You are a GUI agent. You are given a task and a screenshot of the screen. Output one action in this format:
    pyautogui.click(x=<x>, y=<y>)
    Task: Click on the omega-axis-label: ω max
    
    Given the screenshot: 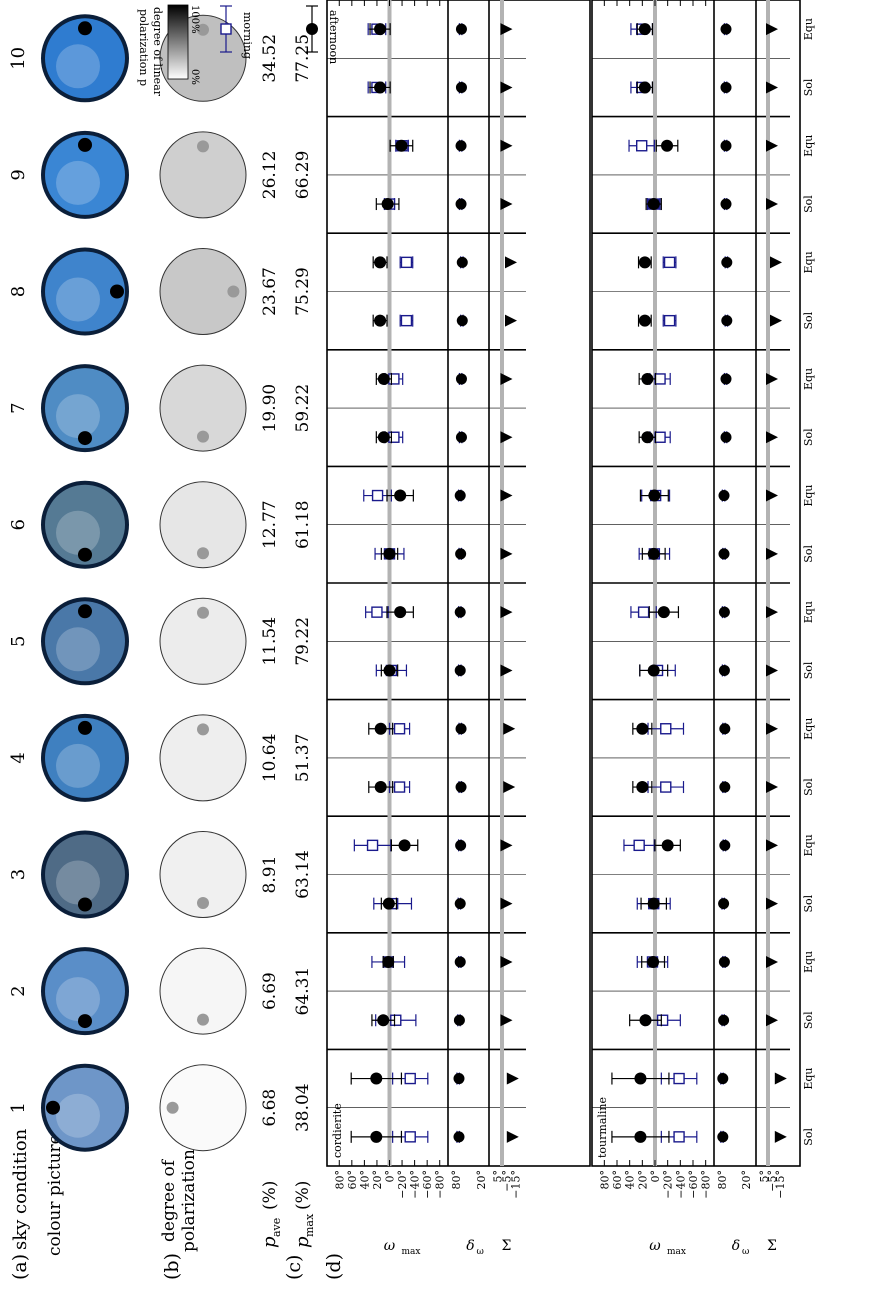 What is the action you would take?
    pyautogui.click(x=402, y=1247)
    